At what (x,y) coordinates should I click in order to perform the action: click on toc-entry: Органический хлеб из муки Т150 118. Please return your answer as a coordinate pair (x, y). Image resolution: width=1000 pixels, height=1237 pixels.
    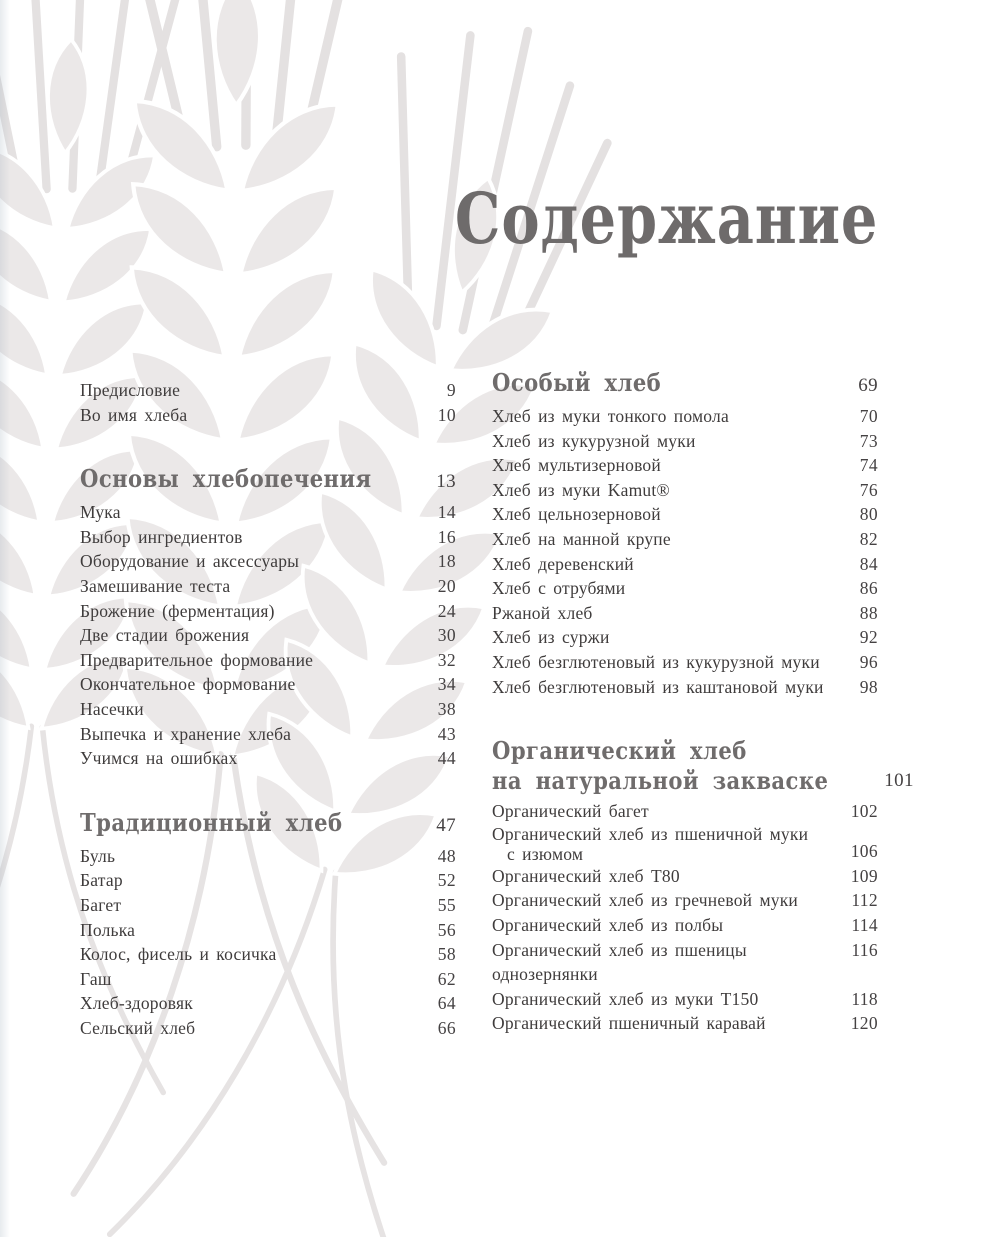
    Looking at the image, I should click on (685, 999).